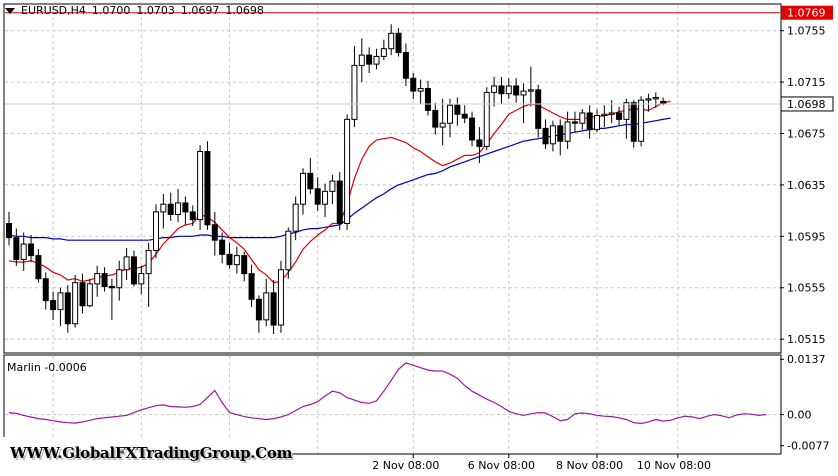 Image resolution: width=838 pixels, height=476 pixels. What do you see at coordinates (111, 10) in the screenshot?
I see `ohlc-open: 1.0700` at bounding box center [111, 10].